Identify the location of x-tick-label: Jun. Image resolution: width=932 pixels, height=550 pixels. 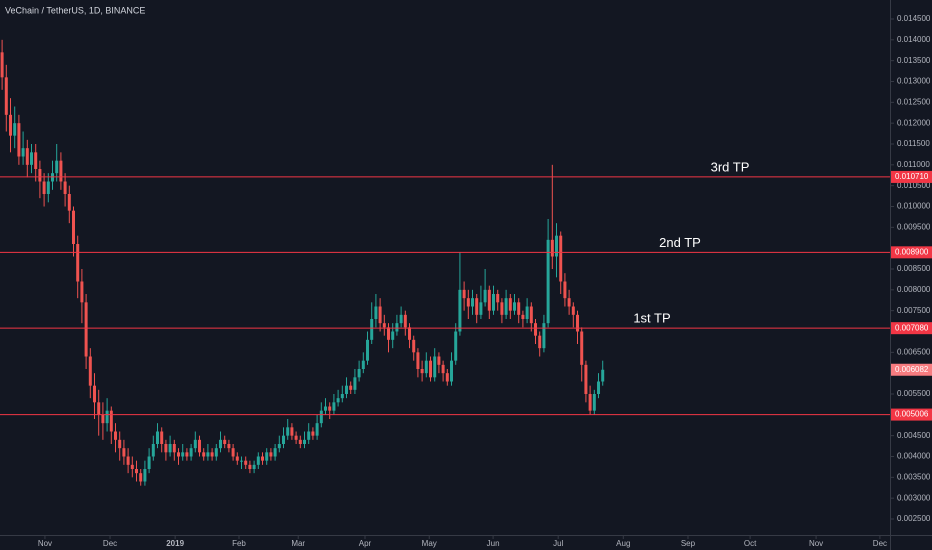
(493, 543).